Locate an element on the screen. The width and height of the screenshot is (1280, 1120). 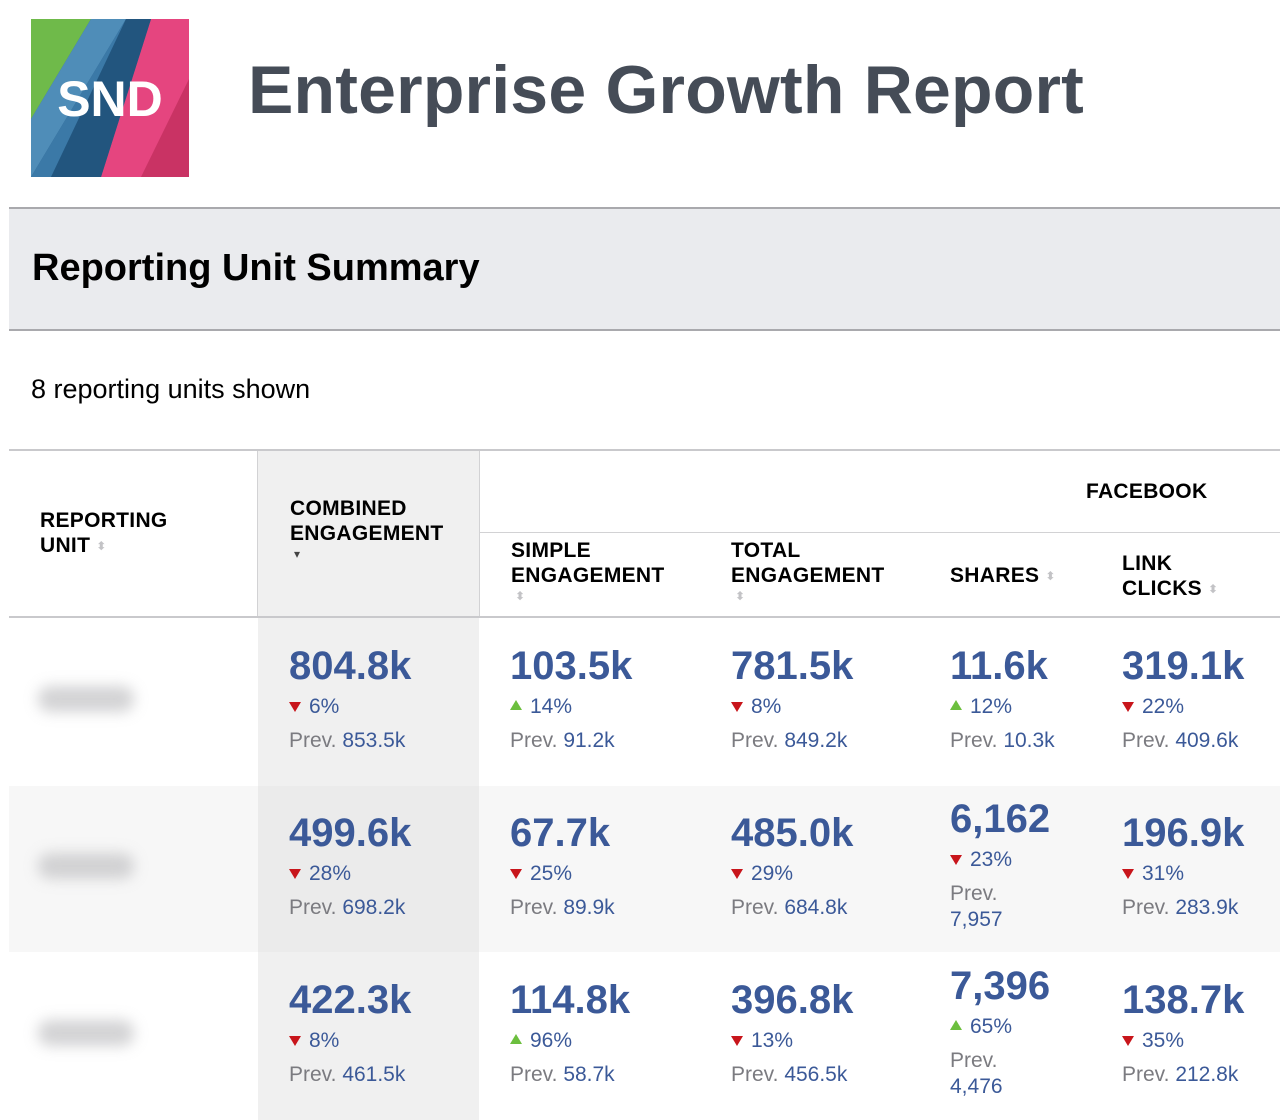
metric-value: 396.8k is located at coordinates (792, 1000).